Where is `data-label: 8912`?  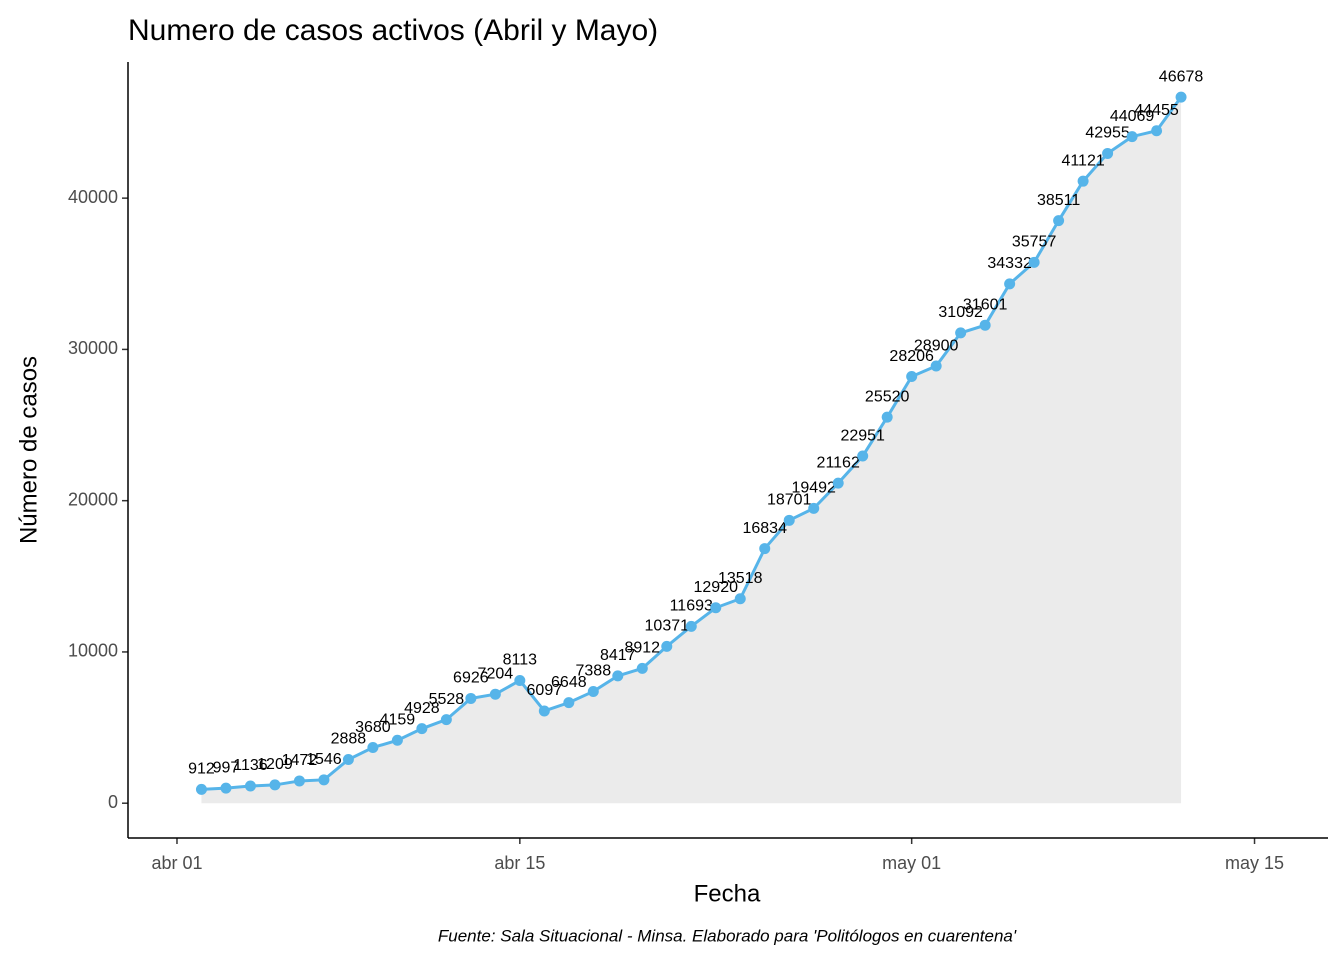
data-label: 8912 is located at coordinates (642, 648).